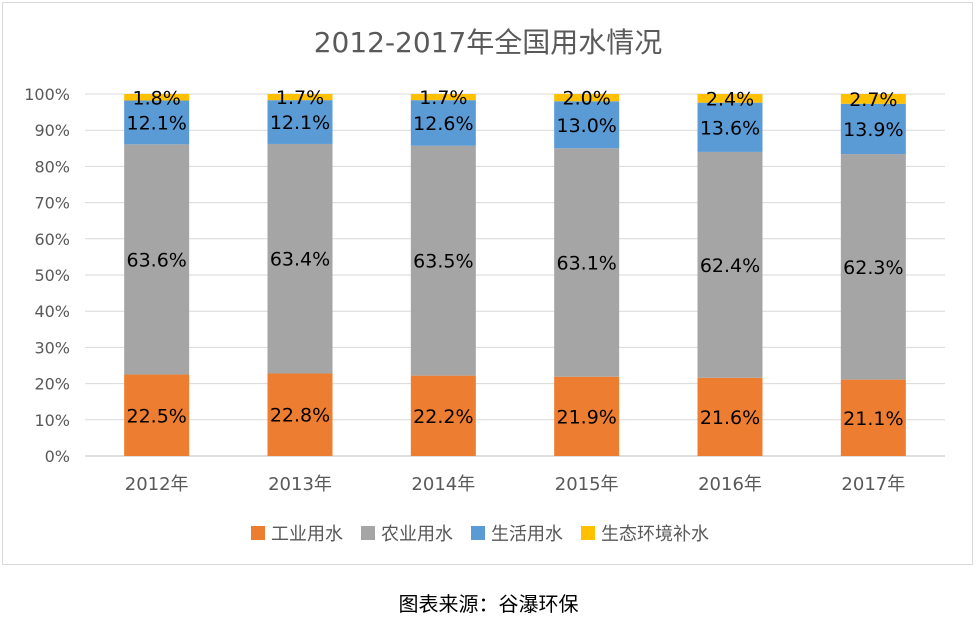 This screenshot has width=977, height=620. What do you see at coordinates (655, 534) in the screenshot?
I see `legend-label: 生态环境补水` at bounding box center [655, 534].